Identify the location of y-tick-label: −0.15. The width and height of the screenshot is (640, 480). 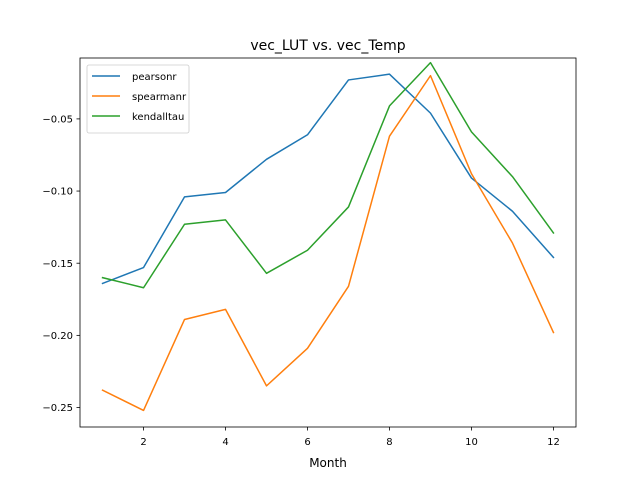
(57, 264).